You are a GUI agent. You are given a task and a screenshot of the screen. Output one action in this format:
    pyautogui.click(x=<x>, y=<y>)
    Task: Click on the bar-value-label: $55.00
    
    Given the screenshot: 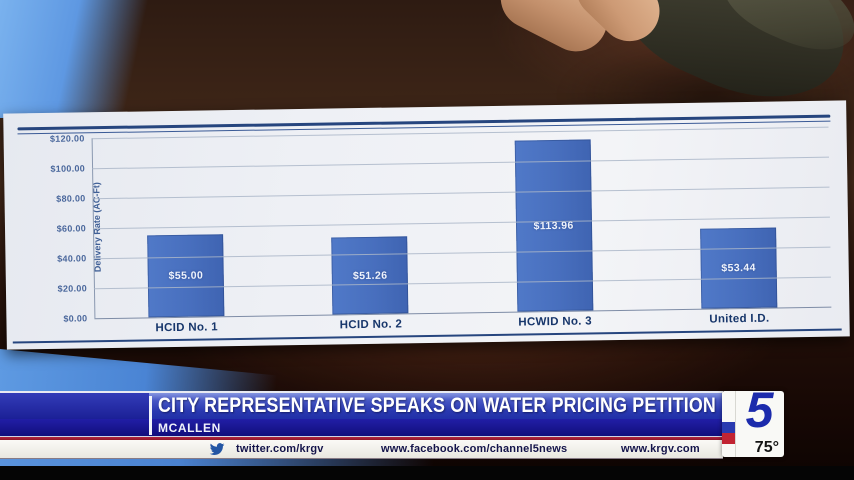 What is the action you would take?
    pyautogui.click(x=186, y=275)
    